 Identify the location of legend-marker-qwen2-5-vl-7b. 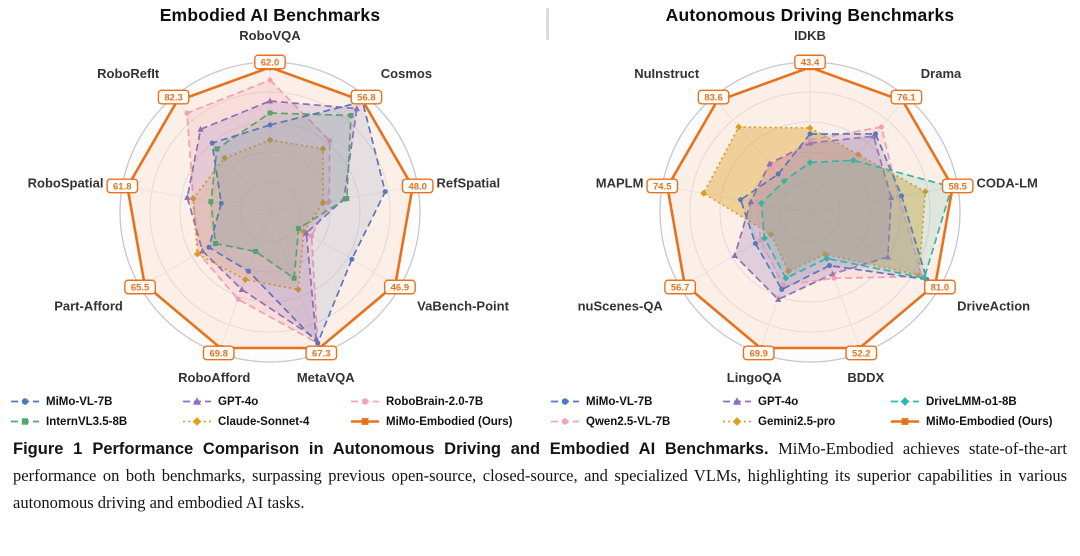
(565, 421).